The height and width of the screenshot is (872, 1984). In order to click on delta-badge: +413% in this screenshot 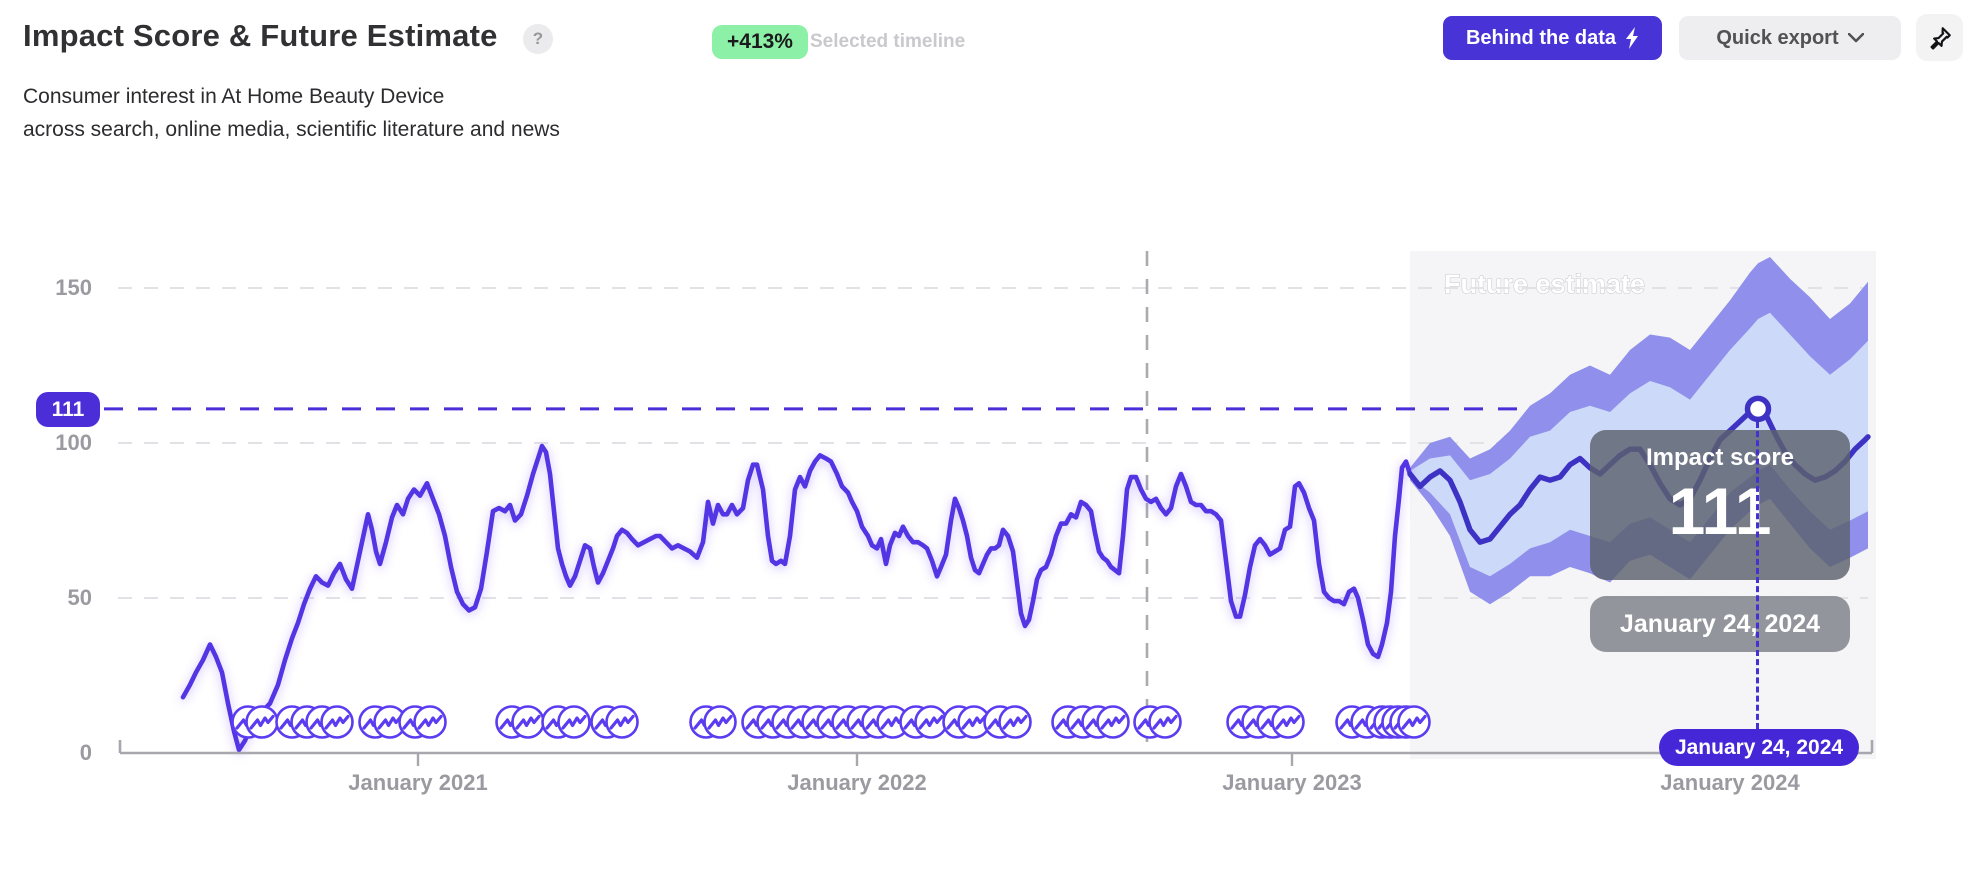, I will do `click(760, 42)`.